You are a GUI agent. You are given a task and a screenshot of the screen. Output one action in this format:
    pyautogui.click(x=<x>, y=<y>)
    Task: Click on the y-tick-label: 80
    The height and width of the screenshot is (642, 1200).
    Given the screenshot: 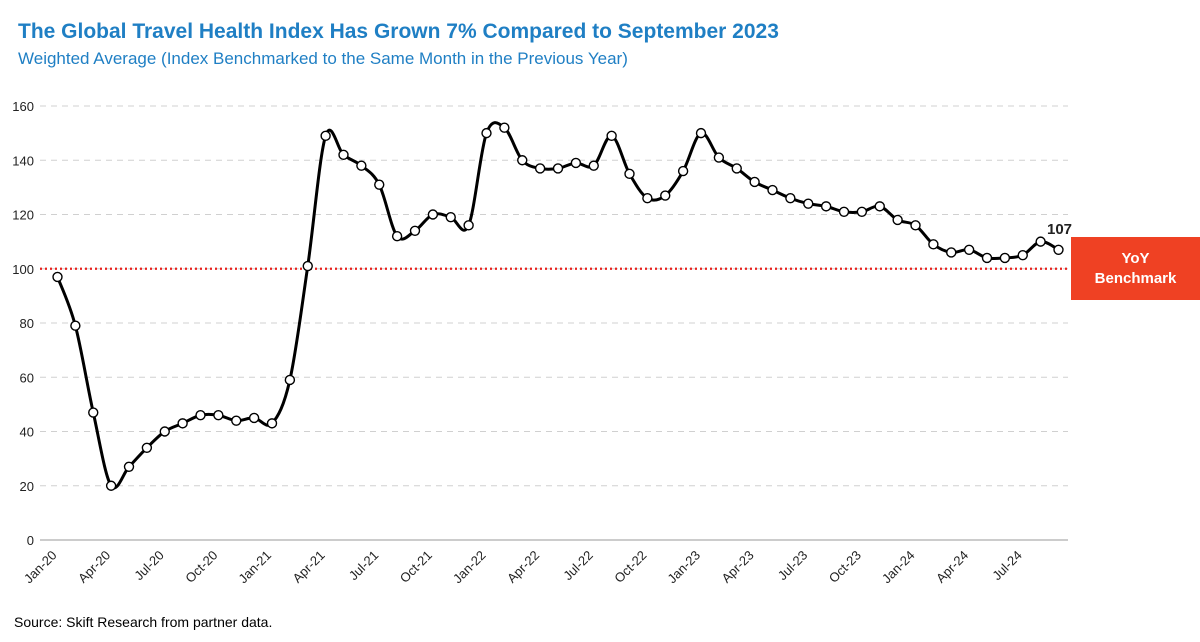 What is the action you would take?
    pyautogui.click(x=27, y=323)
    